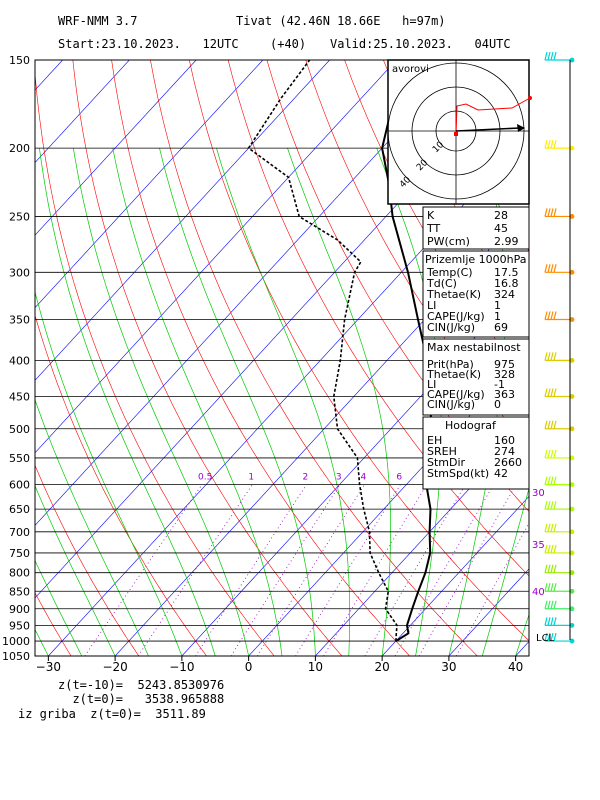 This screenshot has width=600, height=800. I want to click on maxinst-title: Max nestabilnost, so click(474, 347).